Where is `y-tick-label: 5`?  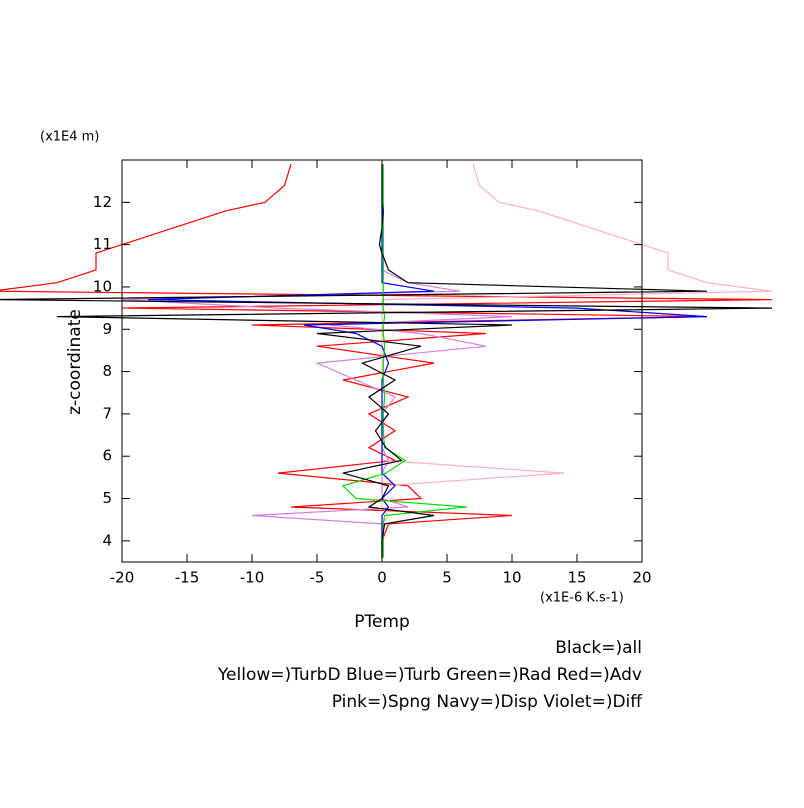 y-tick-label: 5 is located at coordinates (107, 498).